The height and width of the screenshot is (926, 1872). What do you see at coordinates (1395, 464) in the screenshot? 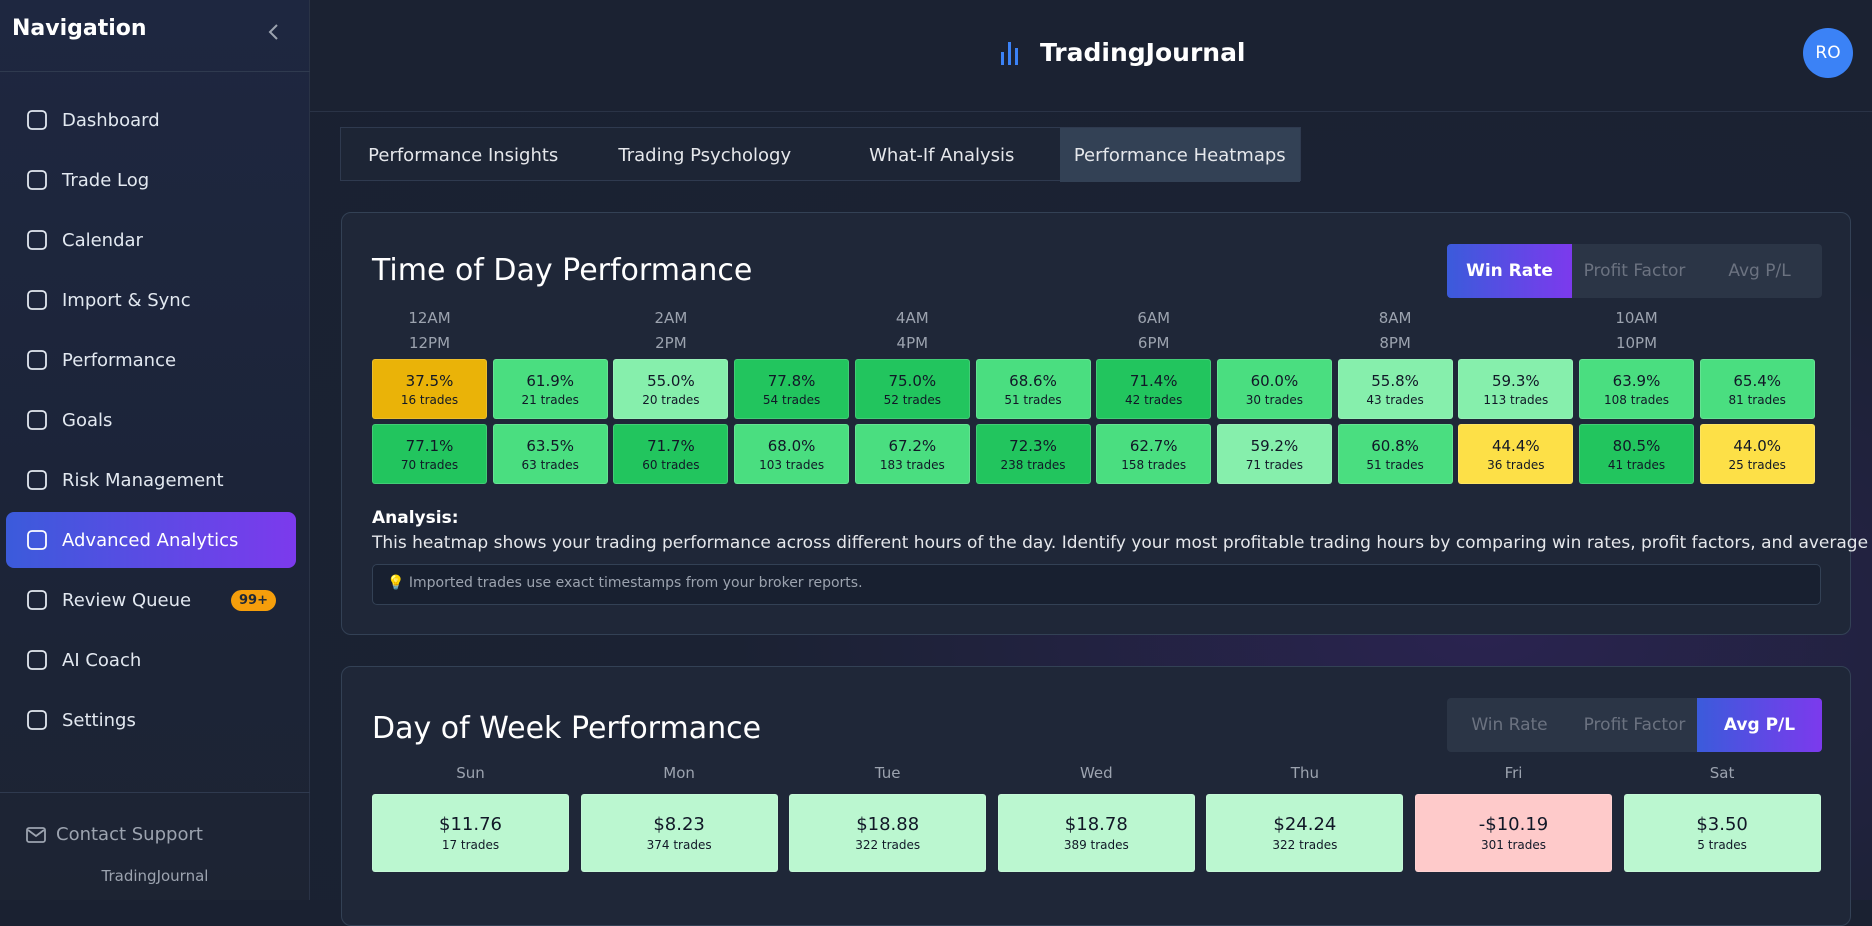
I see `cell-trades: 51 trades` at bounding box center [1395, 464].